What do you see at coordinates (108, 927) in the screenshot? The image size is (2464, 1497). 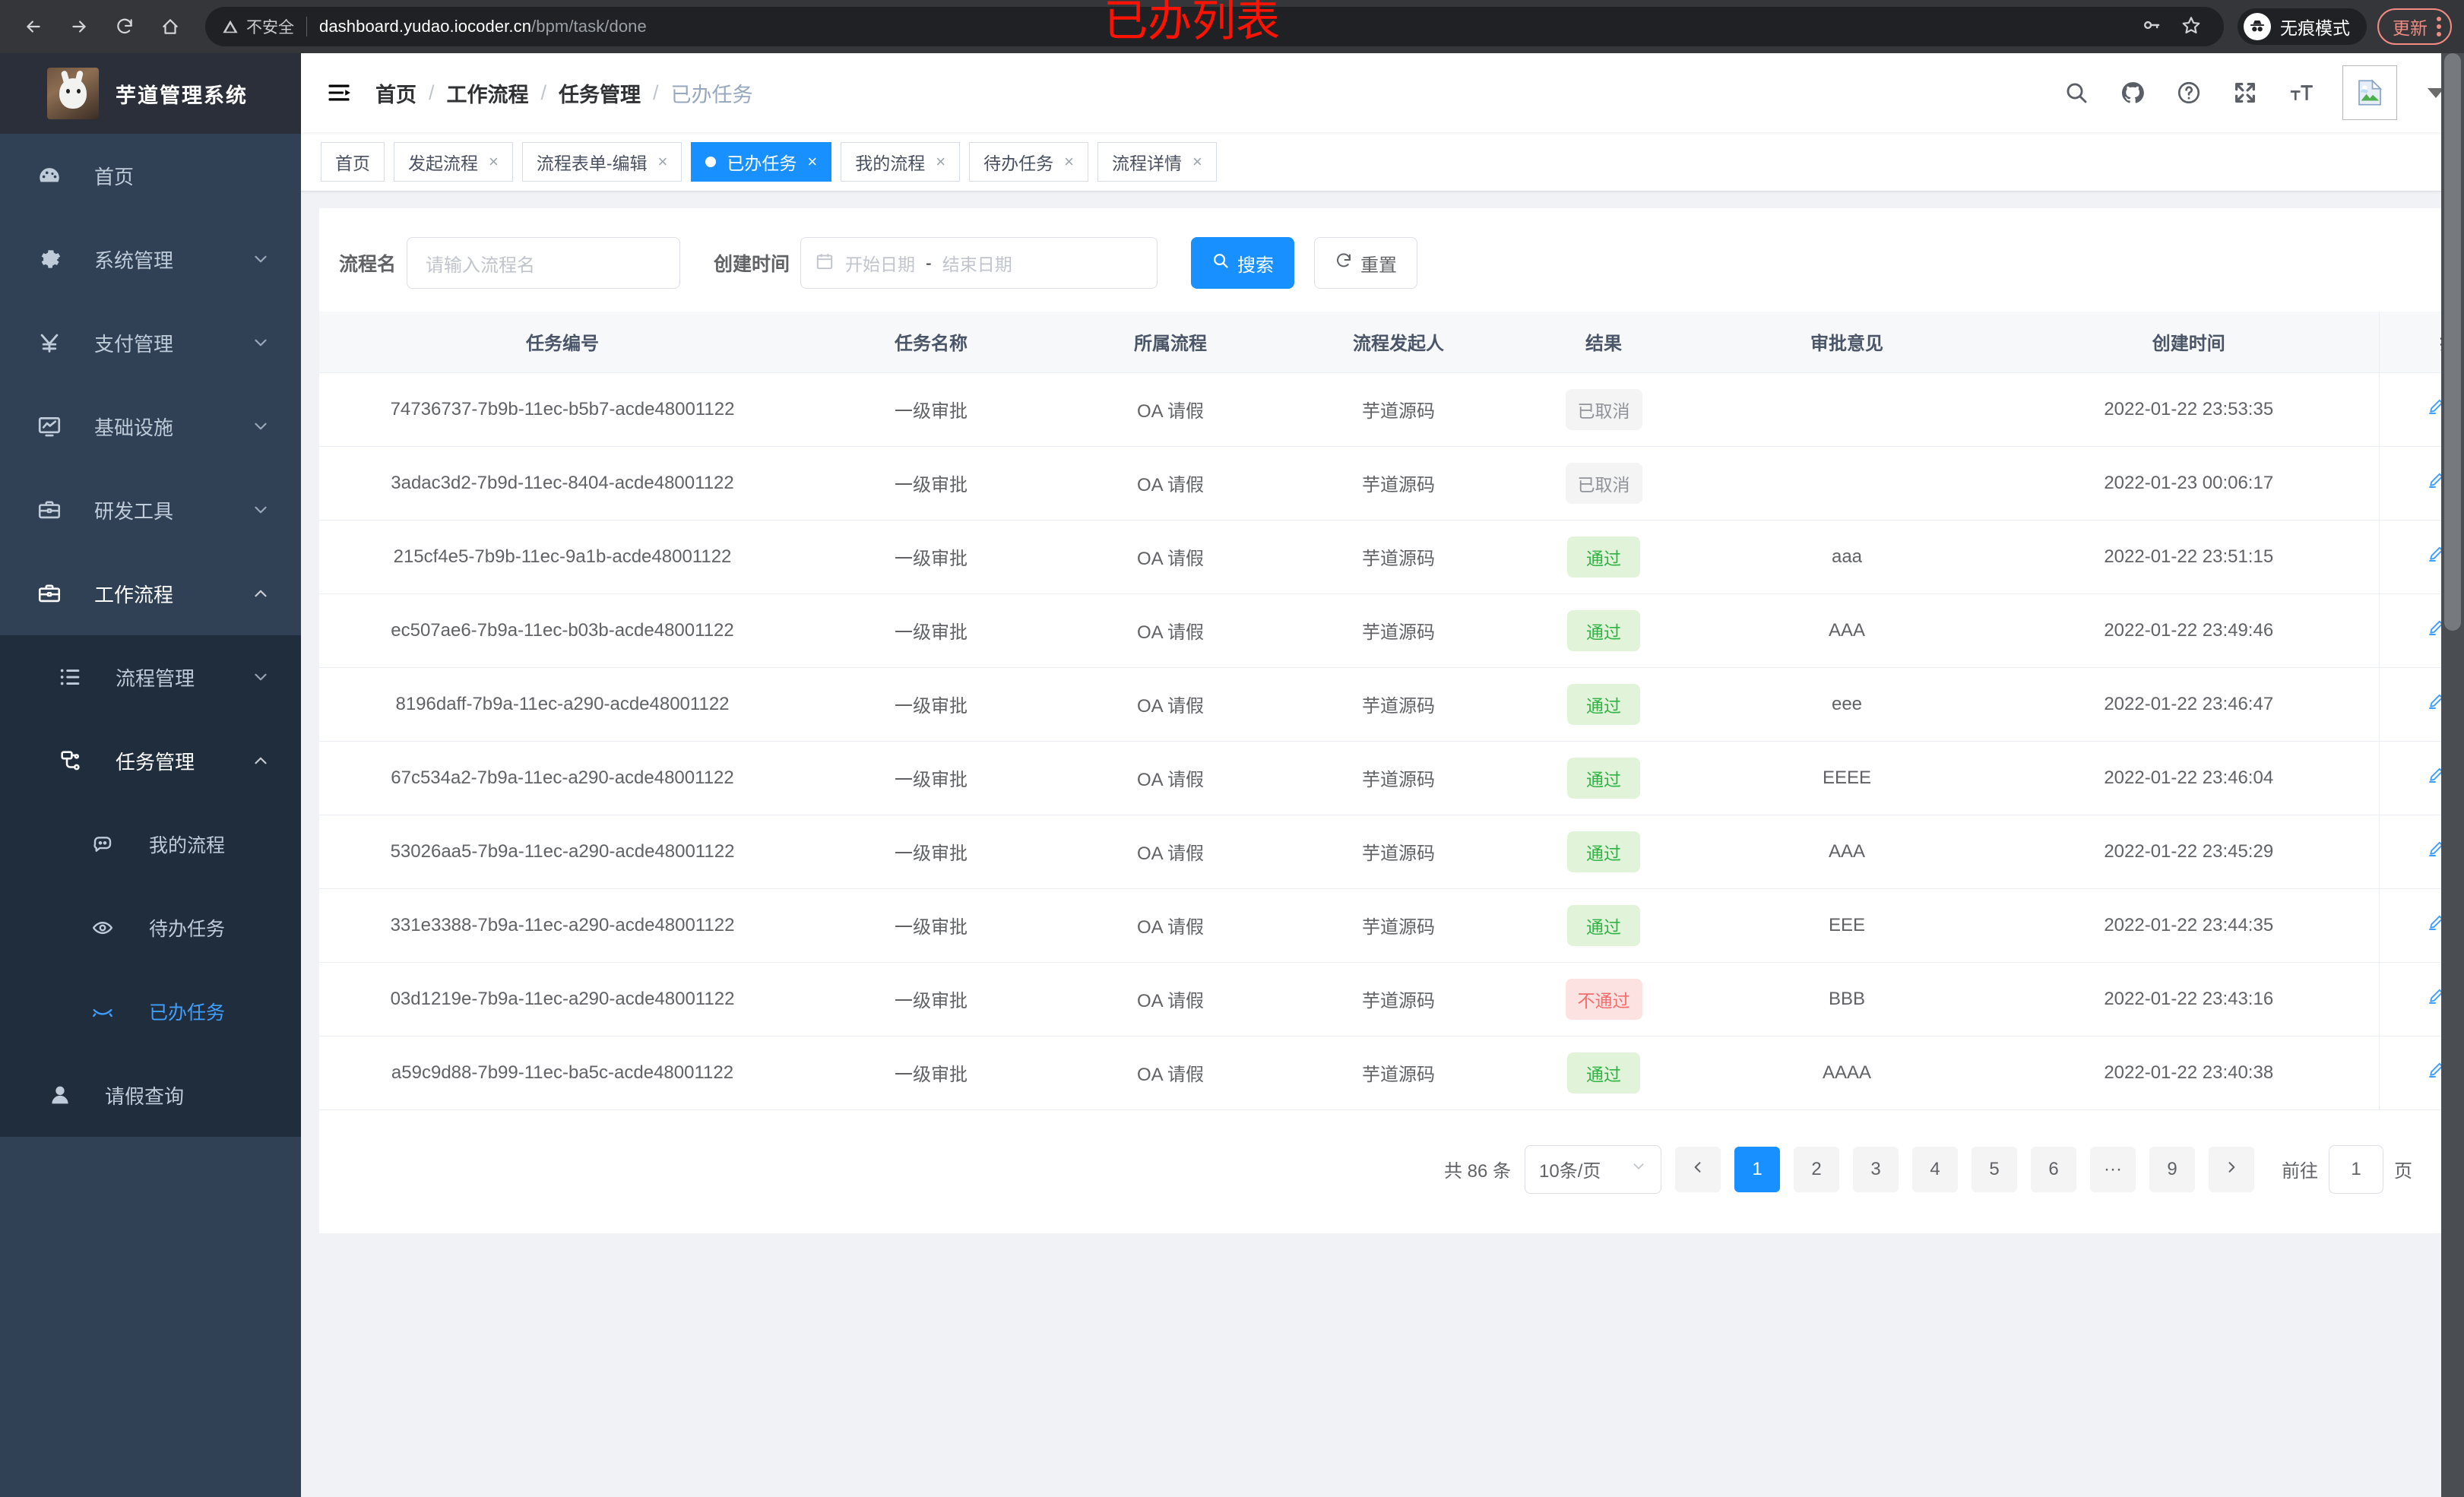 I see `eye-icon` at bounding box center [108, 927].